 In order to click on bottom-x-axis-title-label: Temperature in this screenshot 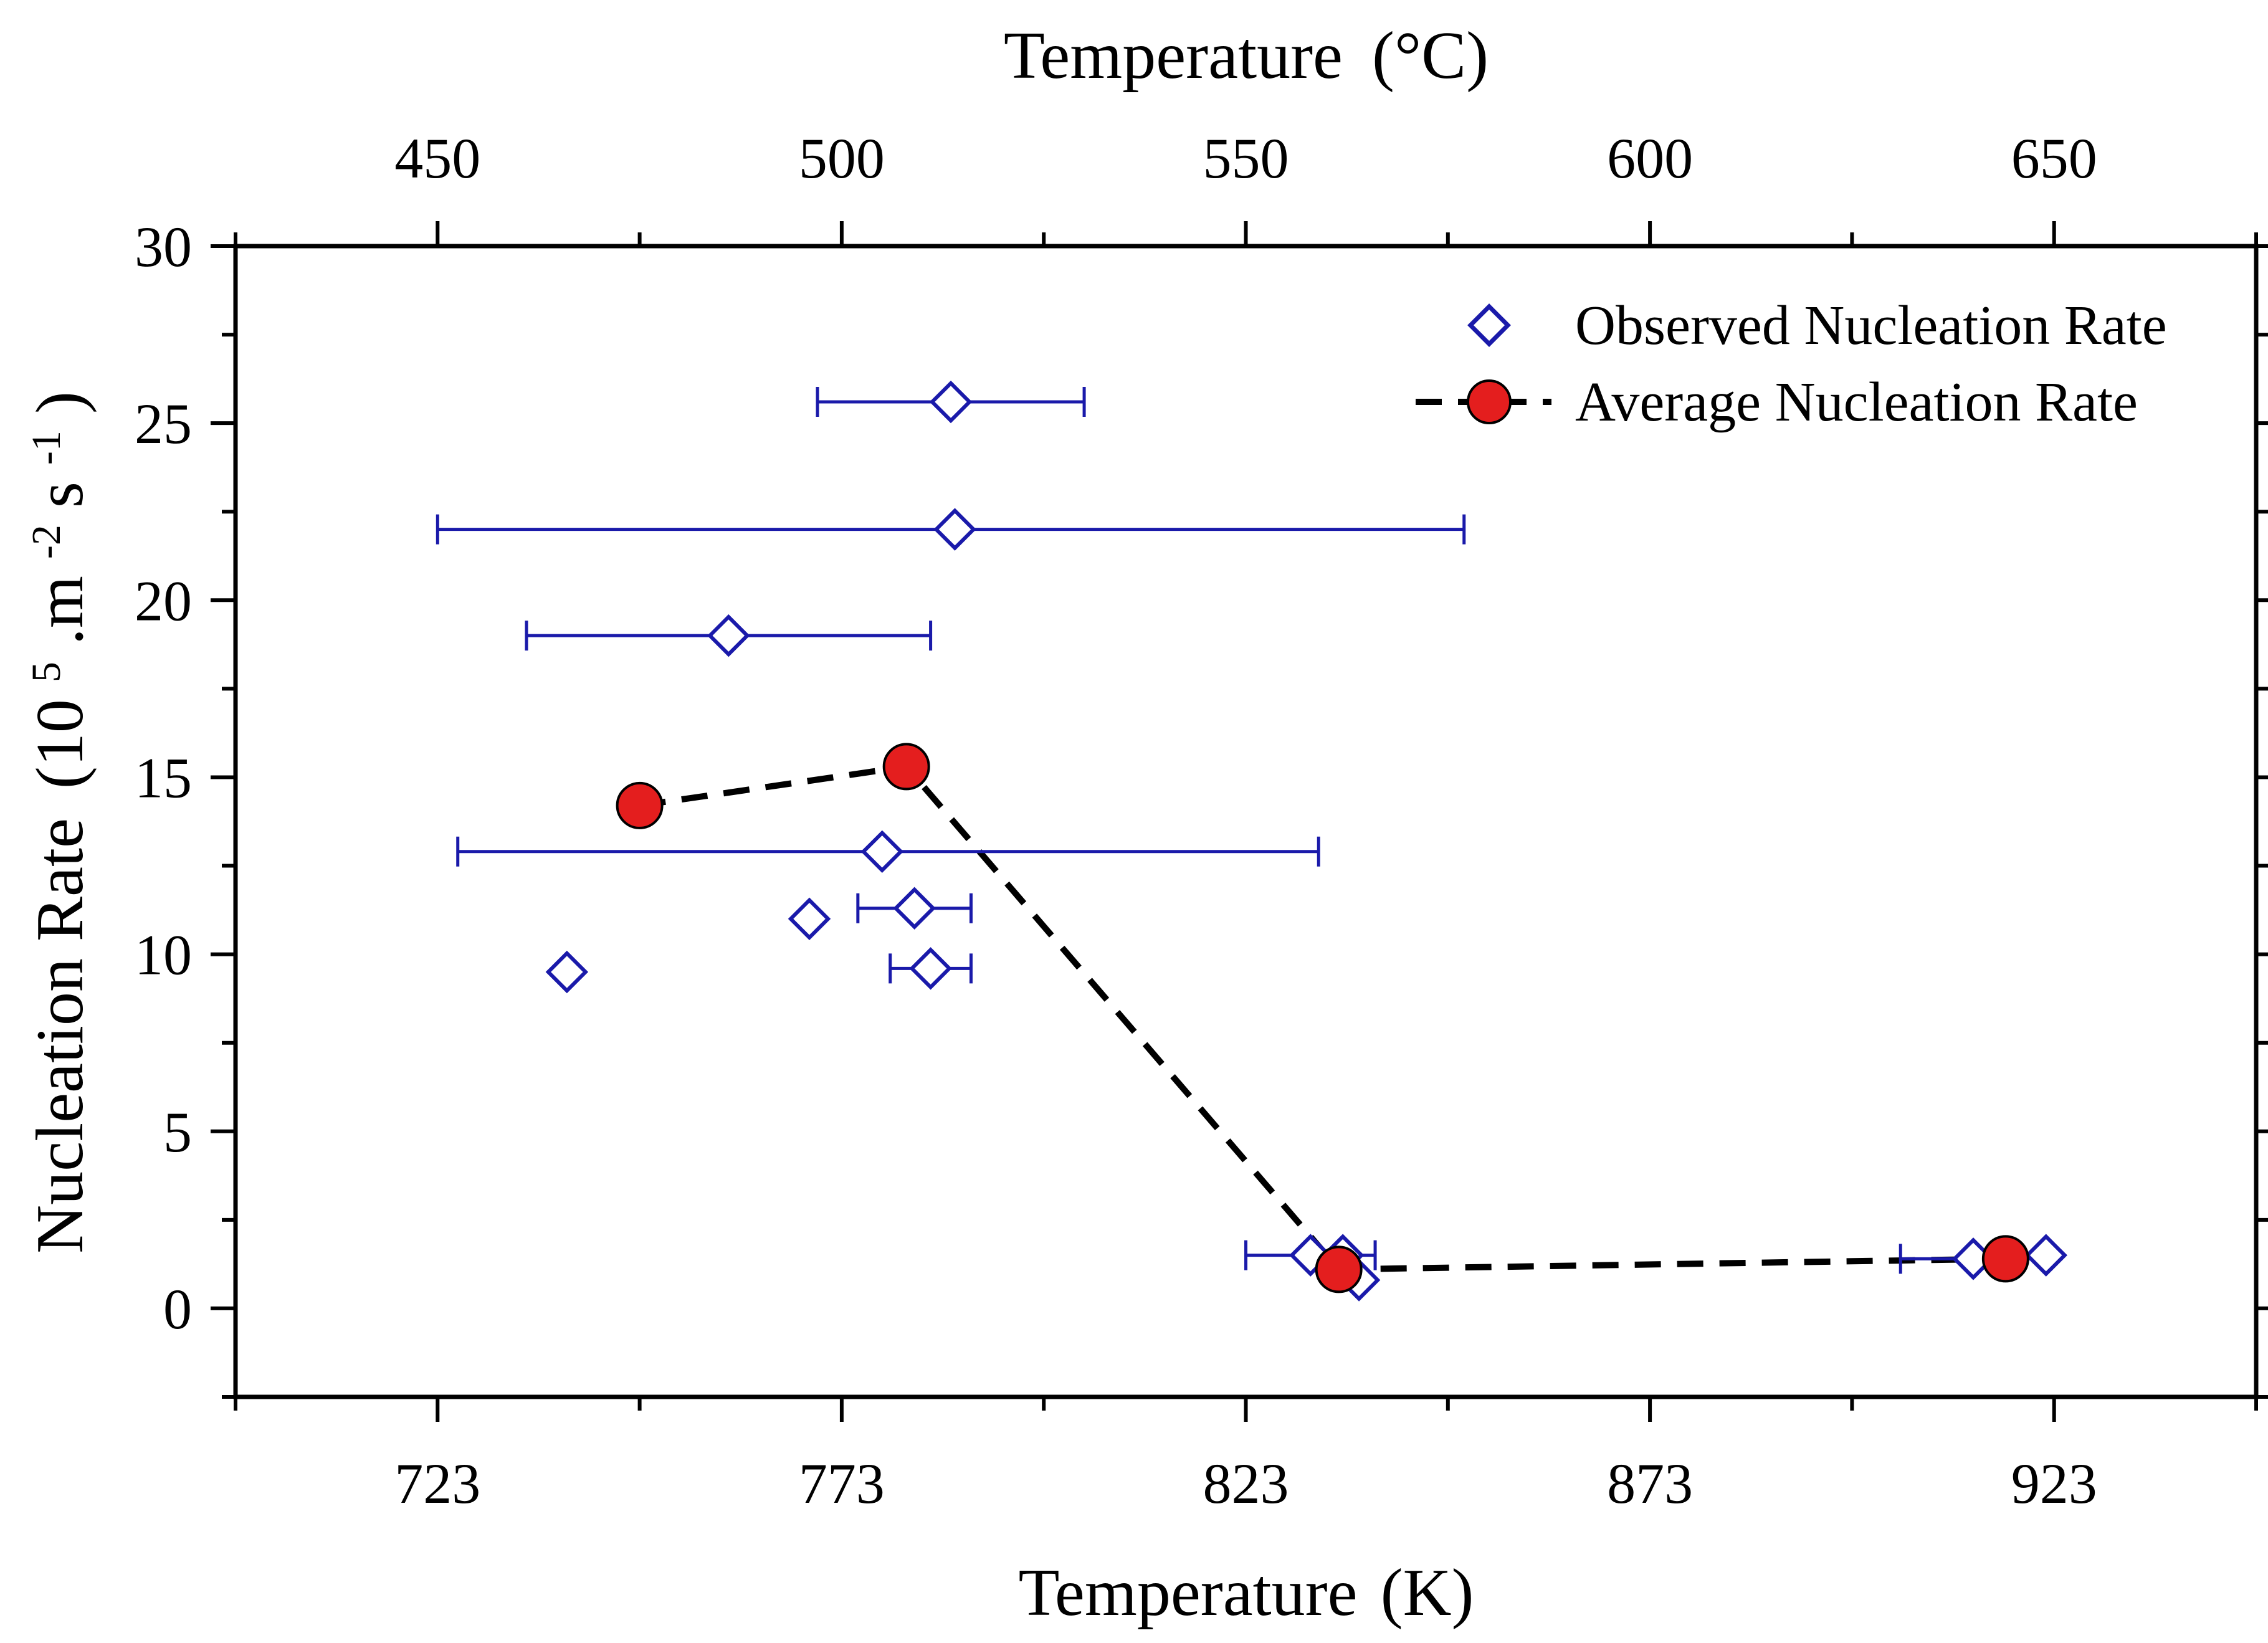, I will do `click(1187, 1593)`.